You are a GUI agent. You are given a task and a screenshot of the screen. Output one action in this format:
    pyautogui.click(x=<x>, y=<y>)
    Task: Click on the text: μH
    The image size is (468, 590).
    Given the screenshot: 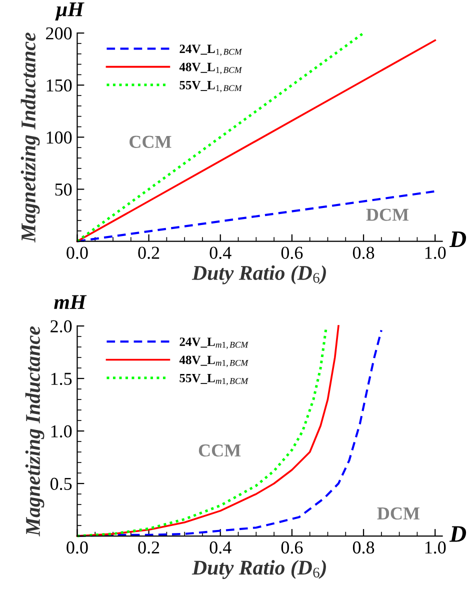 What is the action you would take?
    pyautogui.click(x=69, y=11)
    